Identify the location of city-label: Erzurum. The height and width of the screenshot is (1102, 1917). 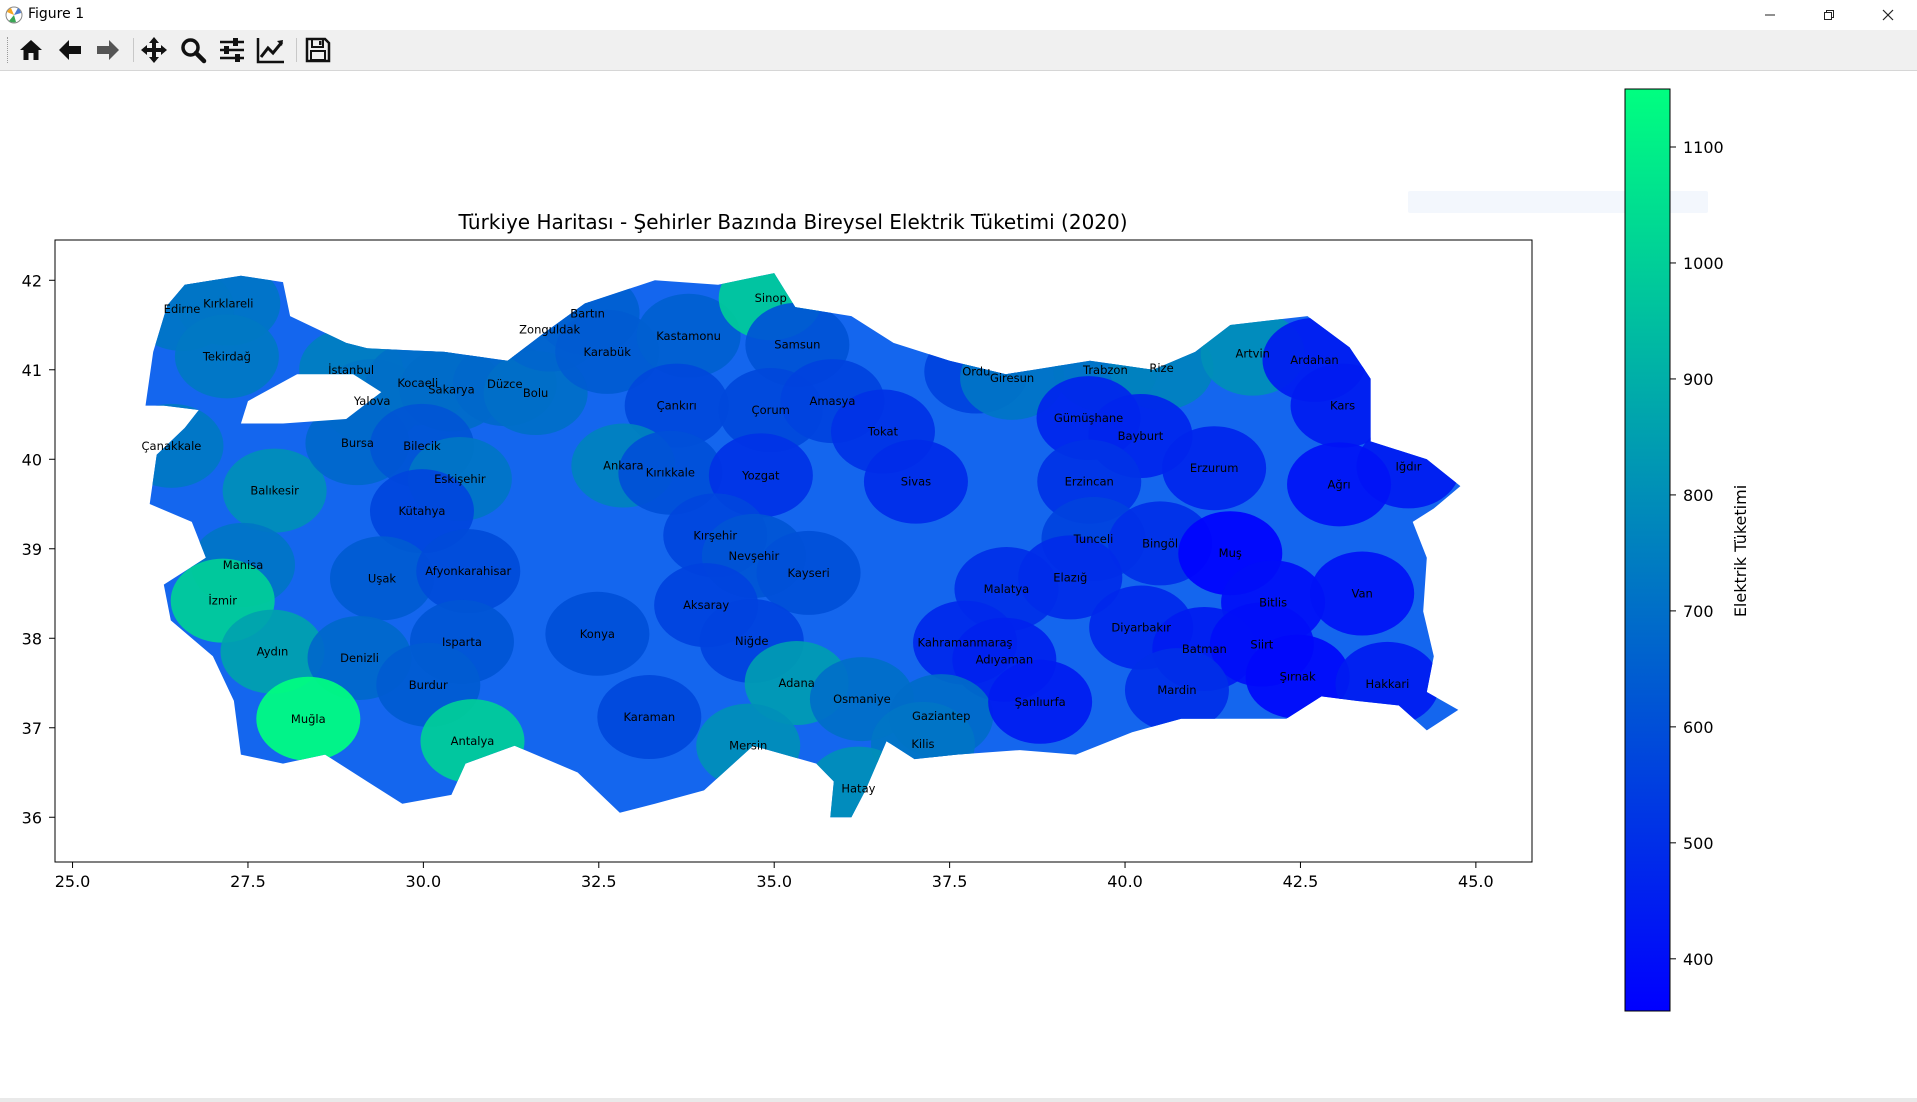
(1214, 468).